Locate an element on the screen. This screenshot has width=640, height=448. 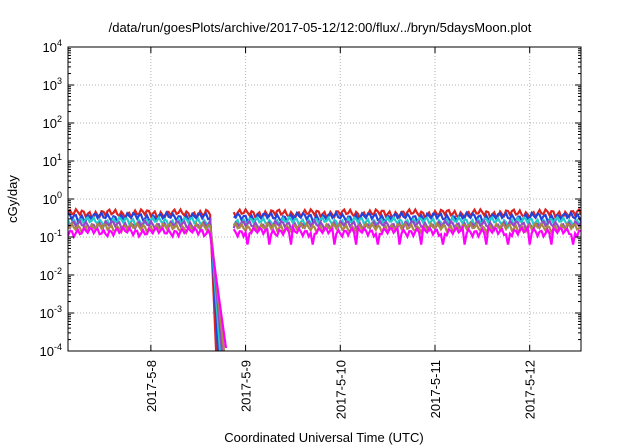
y-tick-label: 10⁻¹ is located at coordinates (51, 236).